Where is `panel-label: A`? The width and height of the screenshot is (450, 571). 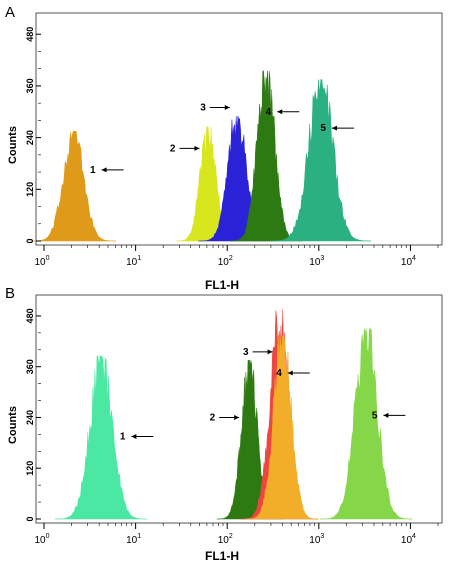 panel-label: A is located at coordinates (10, 12).